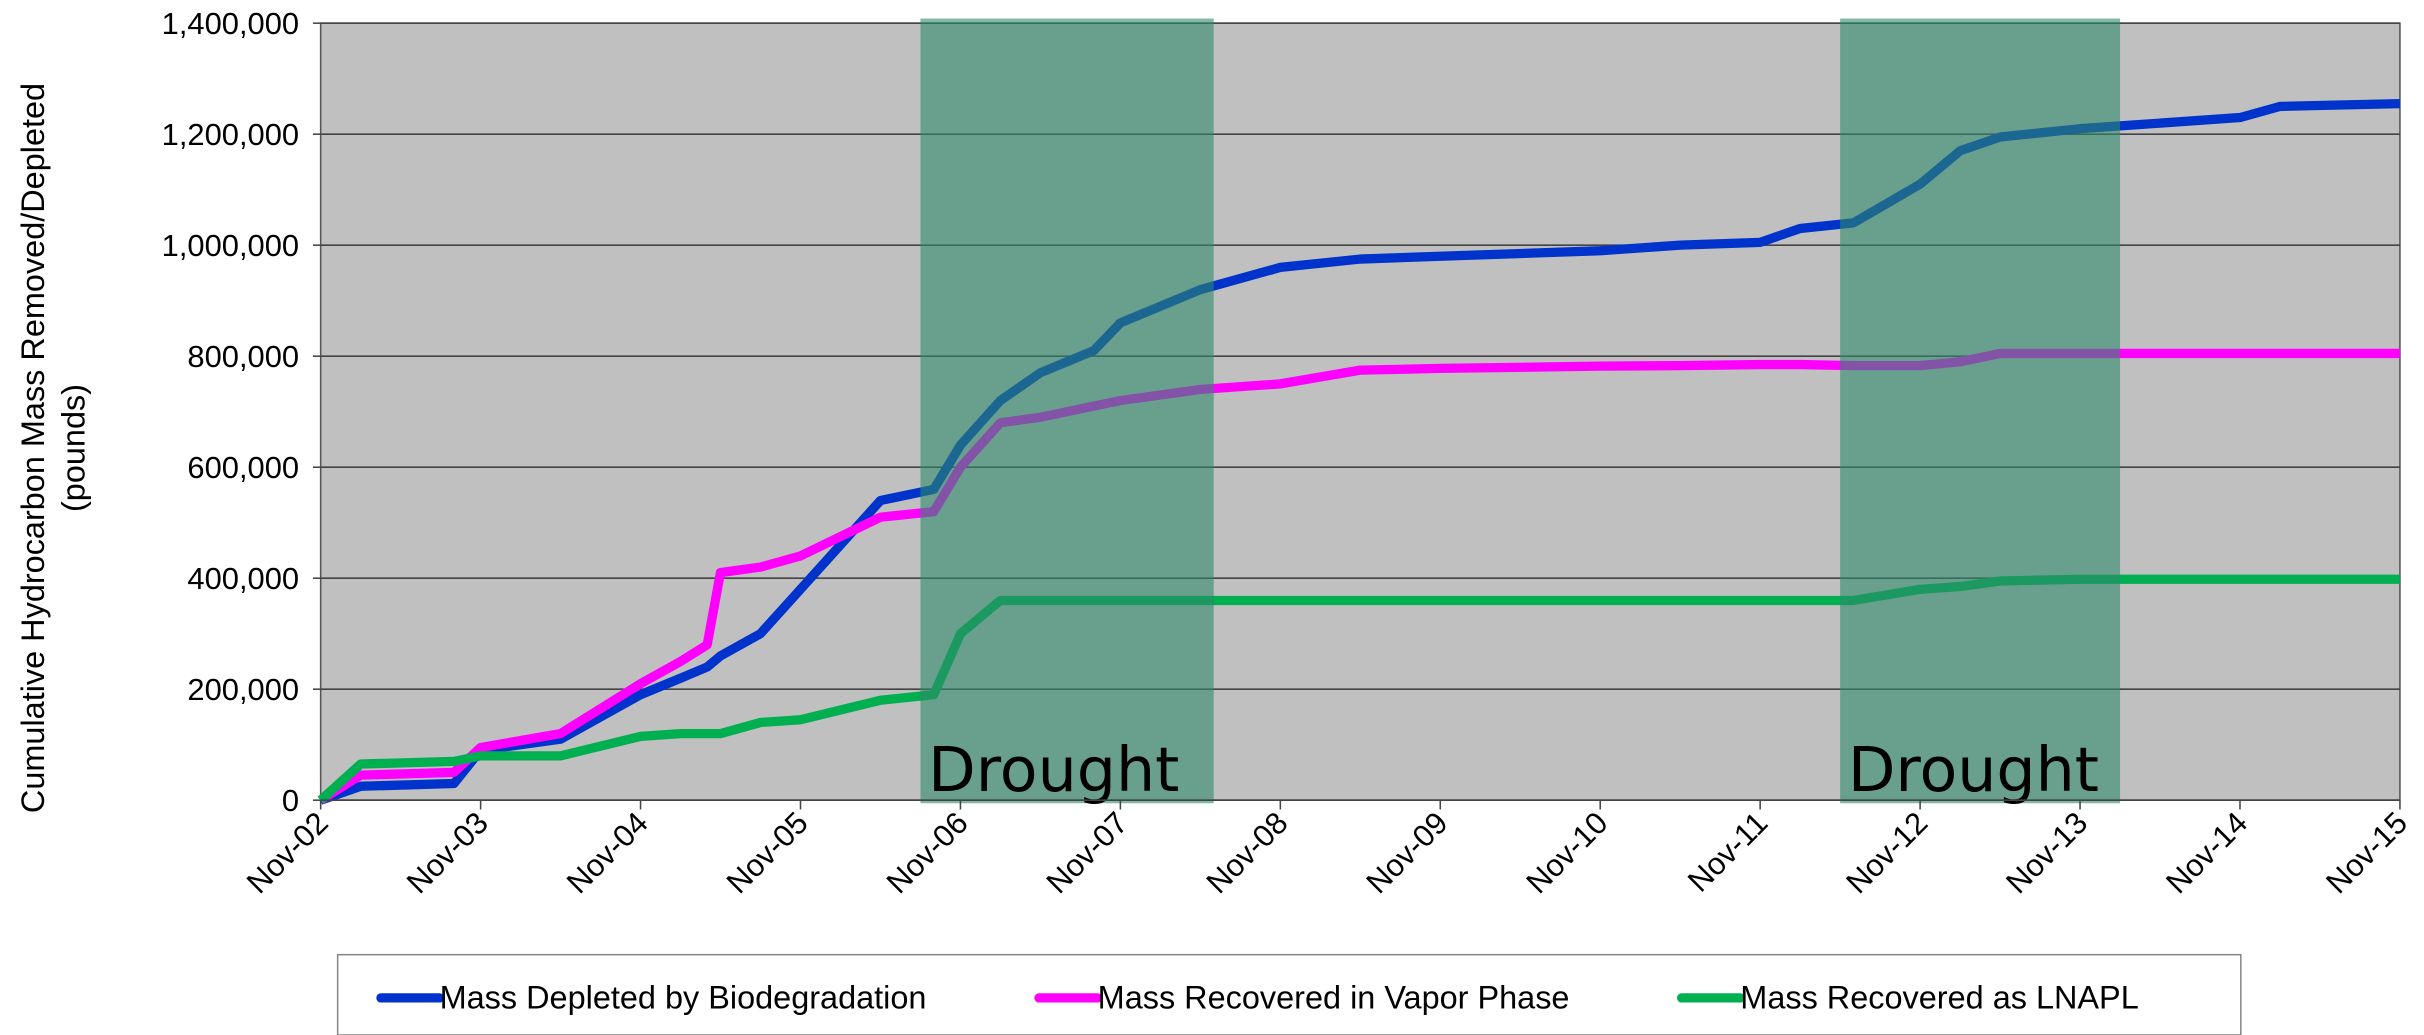 This screenshot has height=1035, width=2424. What do you see at coordinates (243, 467) in the screenshot?
I see `y-tick-label: 600,000` at bounding box center [243, 467].